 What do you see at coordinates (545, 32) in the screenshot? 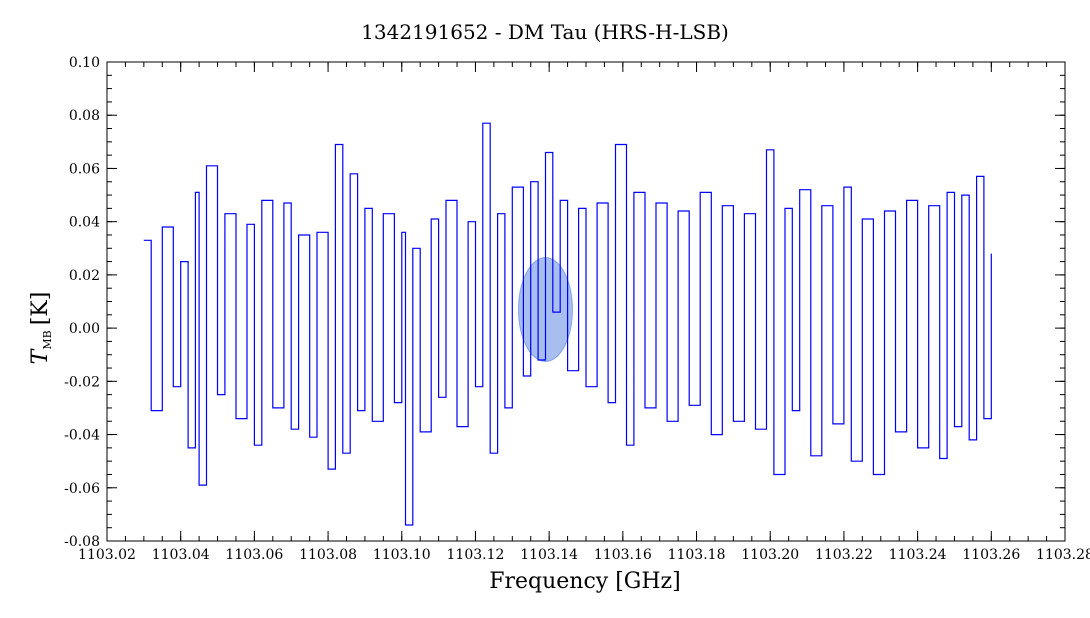
I see `chart-title: 1342191652 - DM Tau (HRS-H-LSB)` at bounding box center [545, 32].